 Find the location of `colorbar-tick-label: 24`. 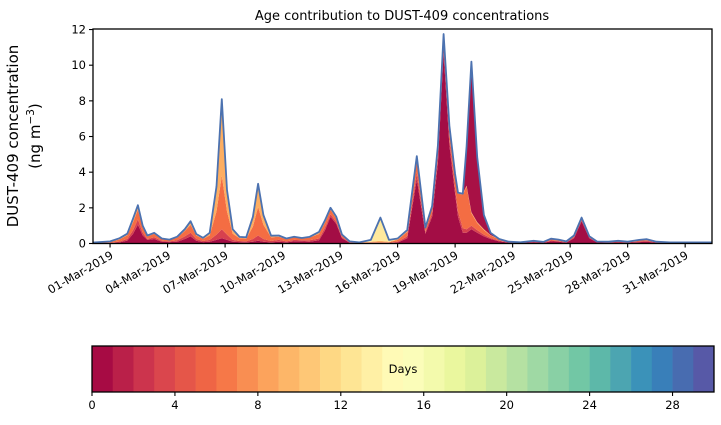

colorbar-tick-label: 24 is located at coordinates (589, 405).